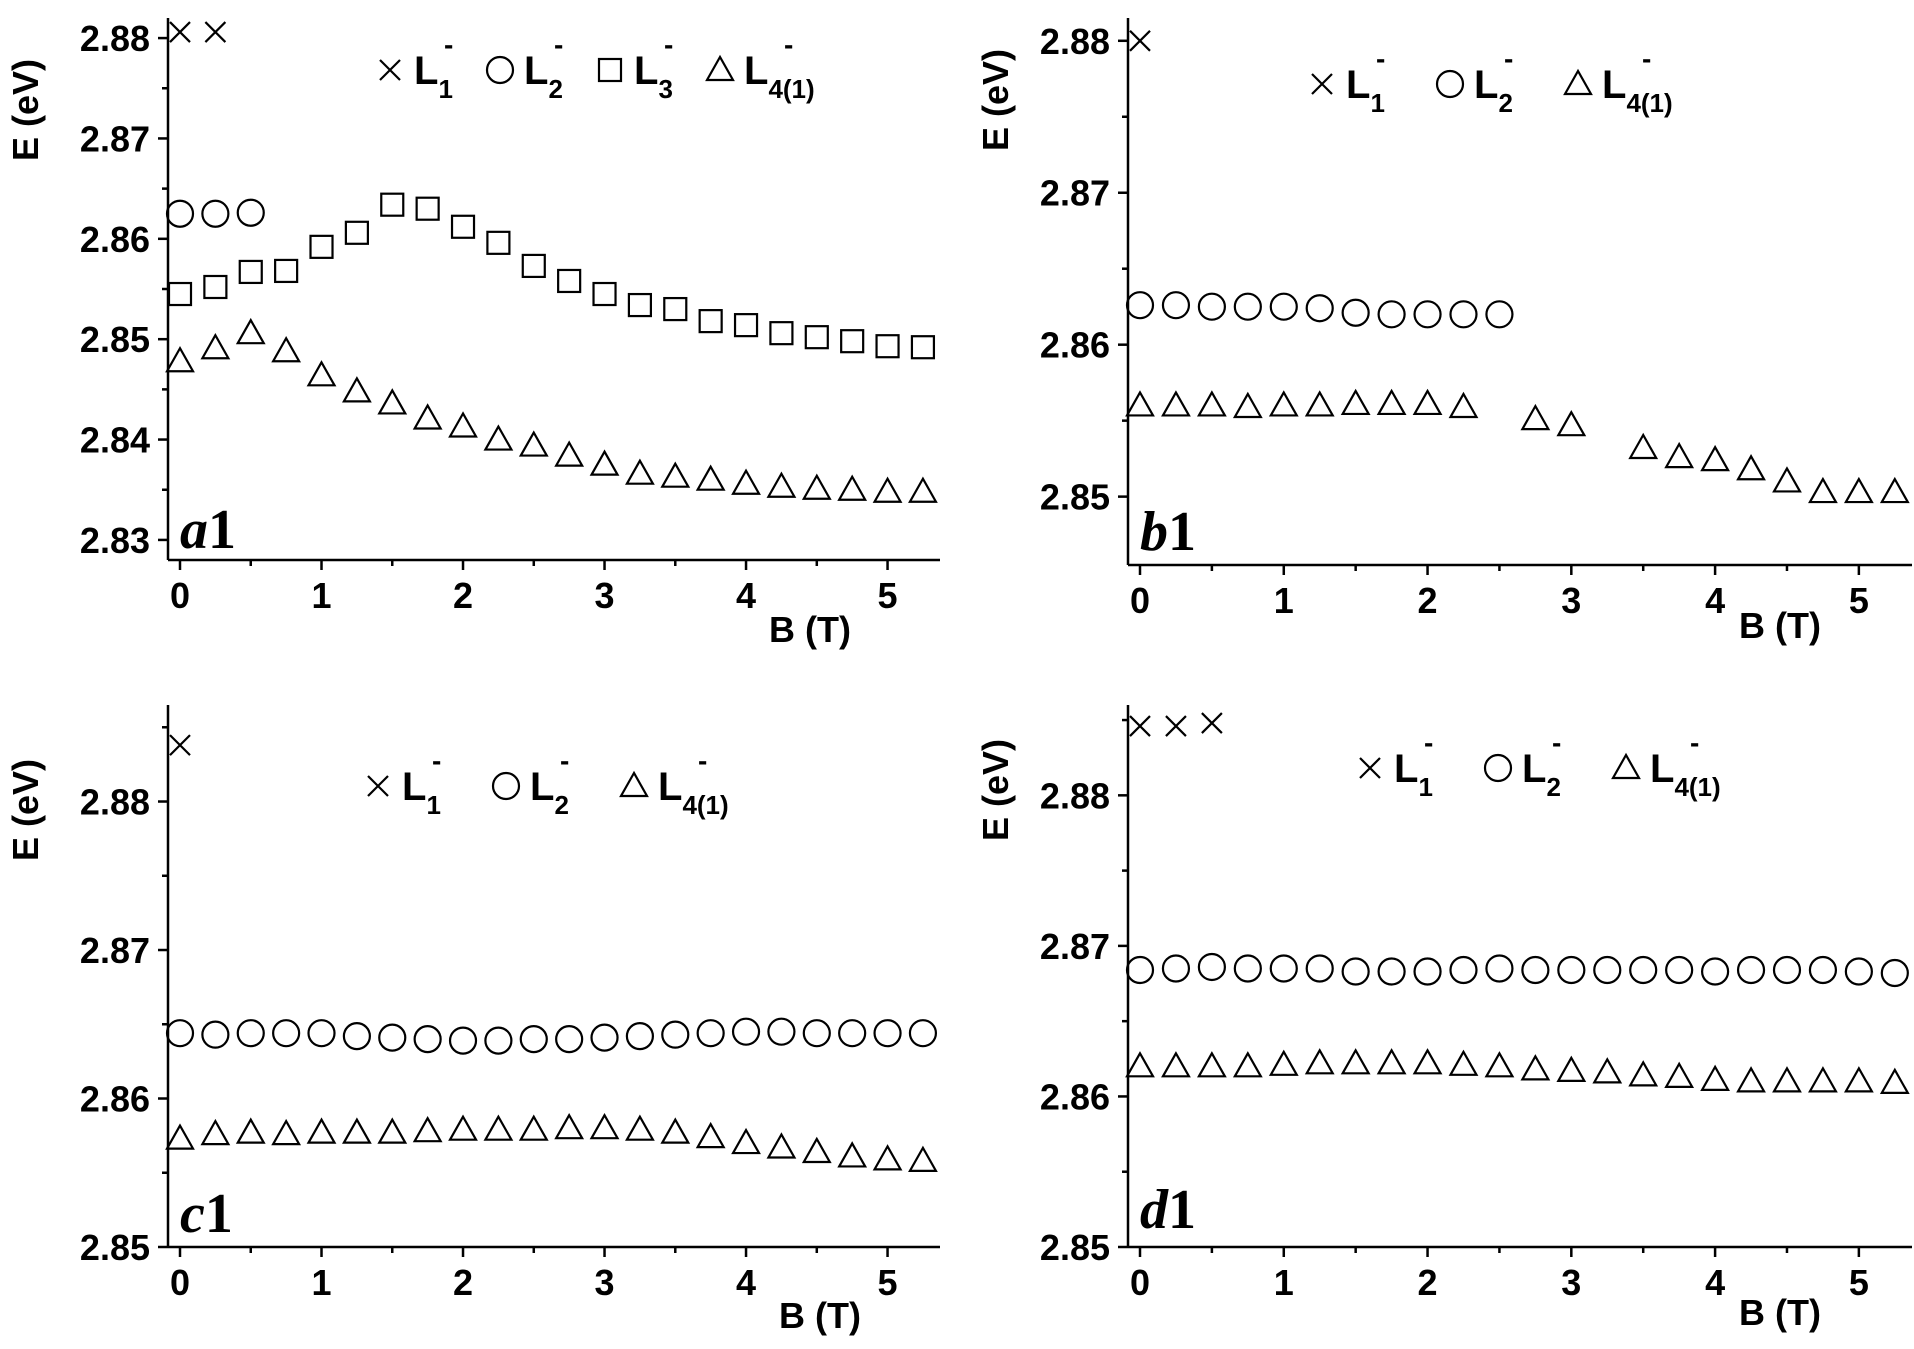 Image resolution: width=1914 pixels, height=1349 pixels. I want to click on x-axis-label: B (T), so click(810, 629).